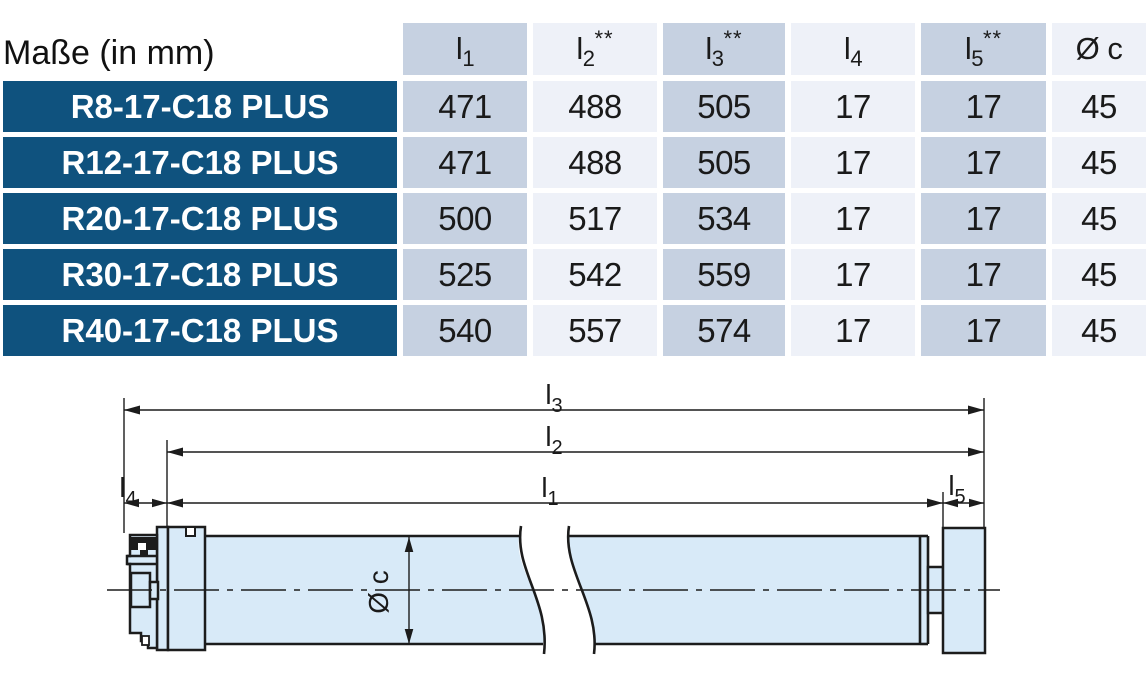  Describe the element at coordinates (200, 330) in the screenshot. I see `row-label: R40-17-C18 PLUS` at that location.